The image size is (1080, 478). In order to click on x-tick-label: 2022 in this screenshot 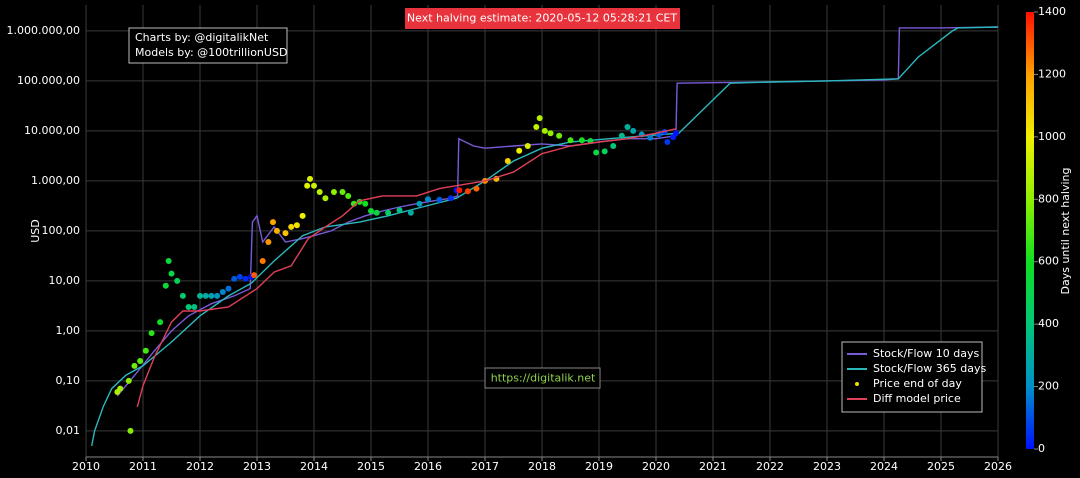, I will do `click(770, 466)`.